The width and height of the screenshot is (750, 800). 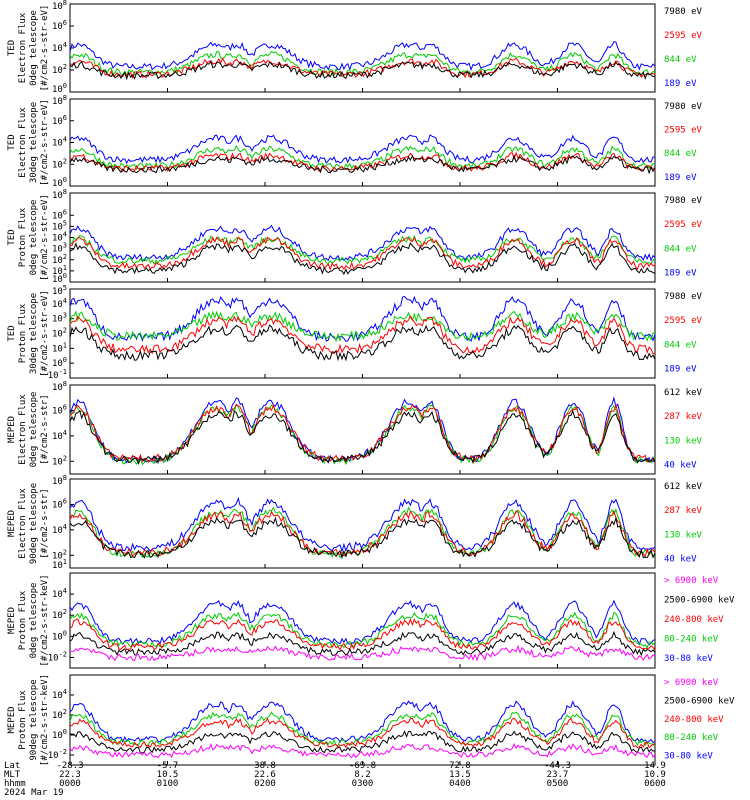 What do you see at coordinates (59, 225) in the screenshot?
I see `y-tick-label: 10⁵` at bounding box center [59, 225].